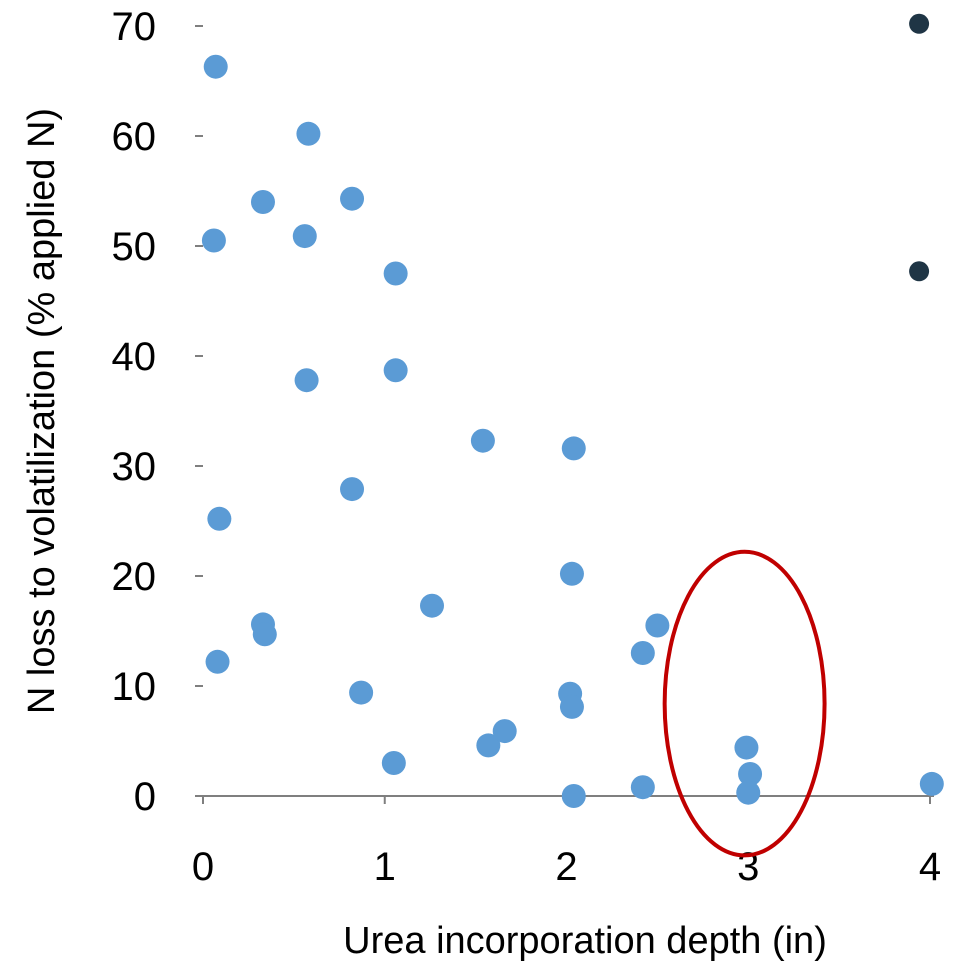 Image resolution: width=961 pixels, height=967 pixels. Describe the element at coordinates (134, 27) in the screenshot. I see `y-tick-label: 70` at that location.